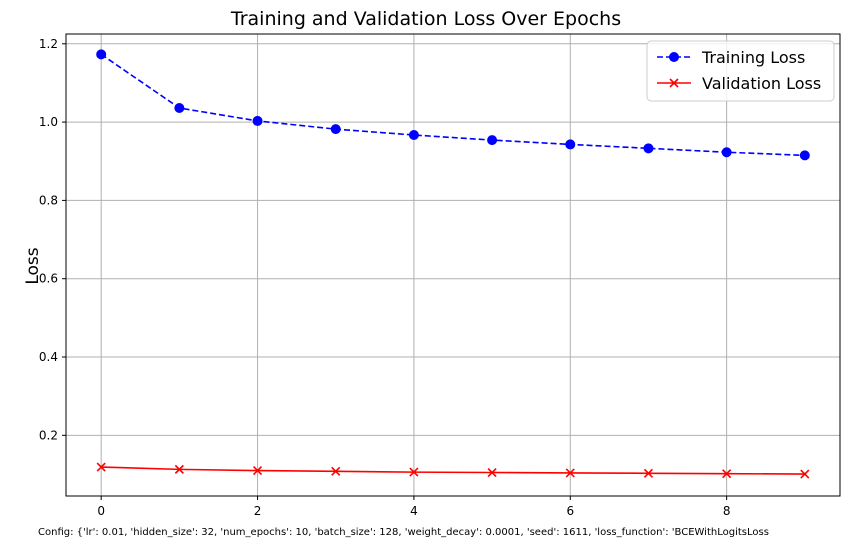 This screenshot has height=546, width=851. What do you see at coordinates (48, 44) in the screenshot?
I see `y-tick-label: 1.2` at bounding box center [48, 44].